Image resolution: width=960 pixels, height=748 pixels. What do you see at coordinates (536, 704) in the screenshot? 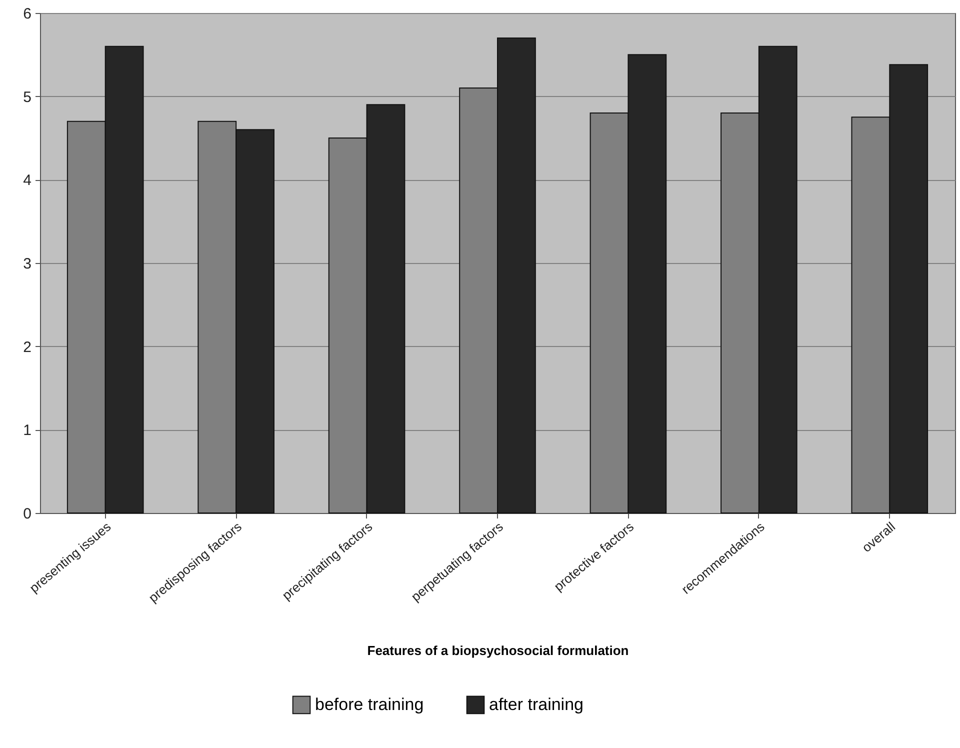
I see `legend-label: after training` at bounding box center [536, 704].